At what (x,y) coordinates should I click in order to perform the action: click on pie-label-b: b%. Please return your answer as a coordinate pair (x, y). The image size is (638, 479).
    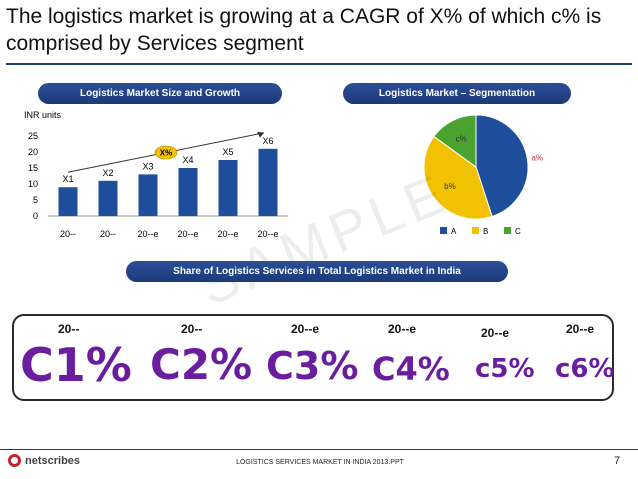
    Looking at the image, I should click on (450, 186).